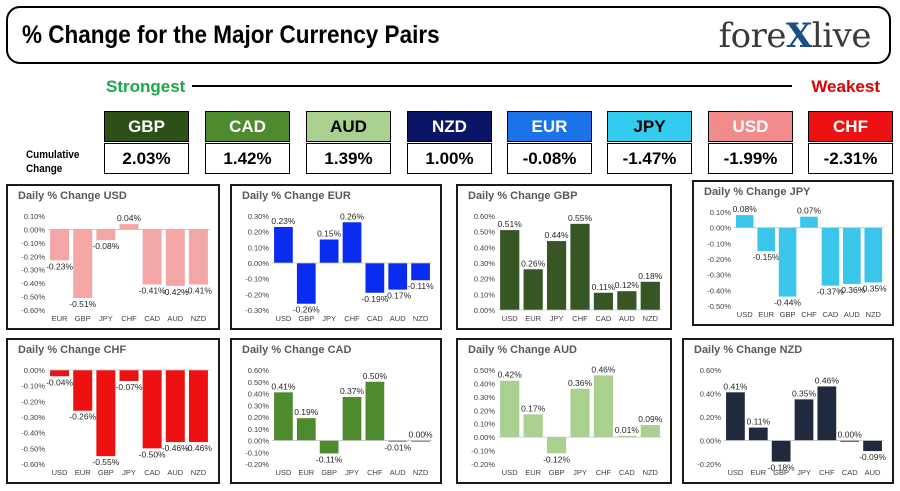 The image size is (900, 491). I want to click on chart-title: Daily % Change JPY, so click(757, 192).